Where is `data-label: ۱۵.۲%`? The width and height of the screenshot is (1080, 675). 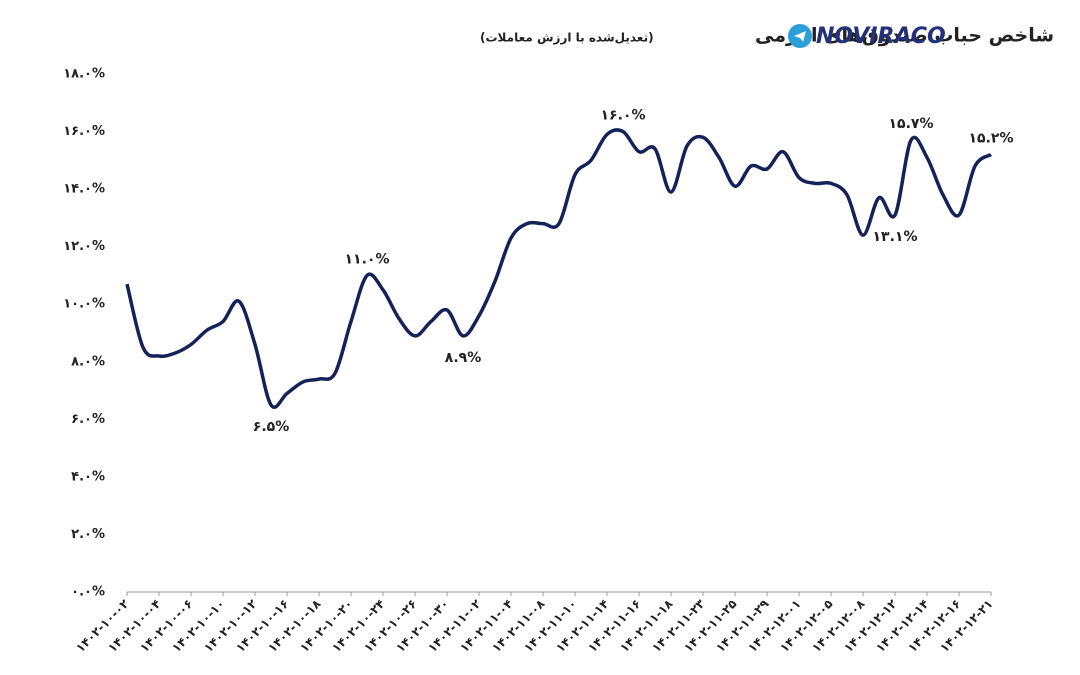
data-label: ۱۵.۲% is located at coordinates (991, 139).